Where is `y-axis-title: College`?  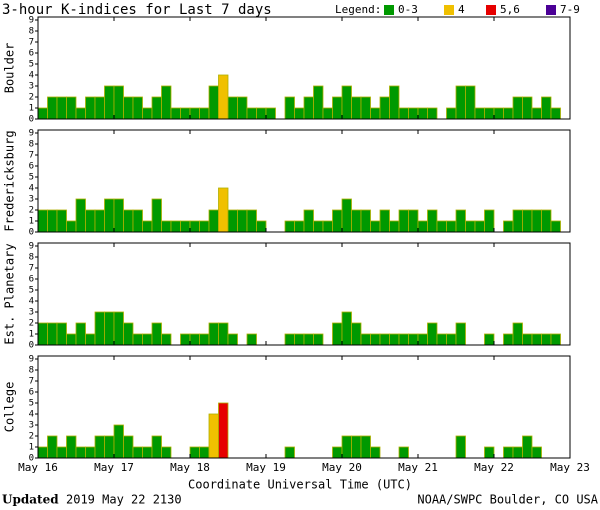
y-axis-title: College is located at coordinates (10, 407).